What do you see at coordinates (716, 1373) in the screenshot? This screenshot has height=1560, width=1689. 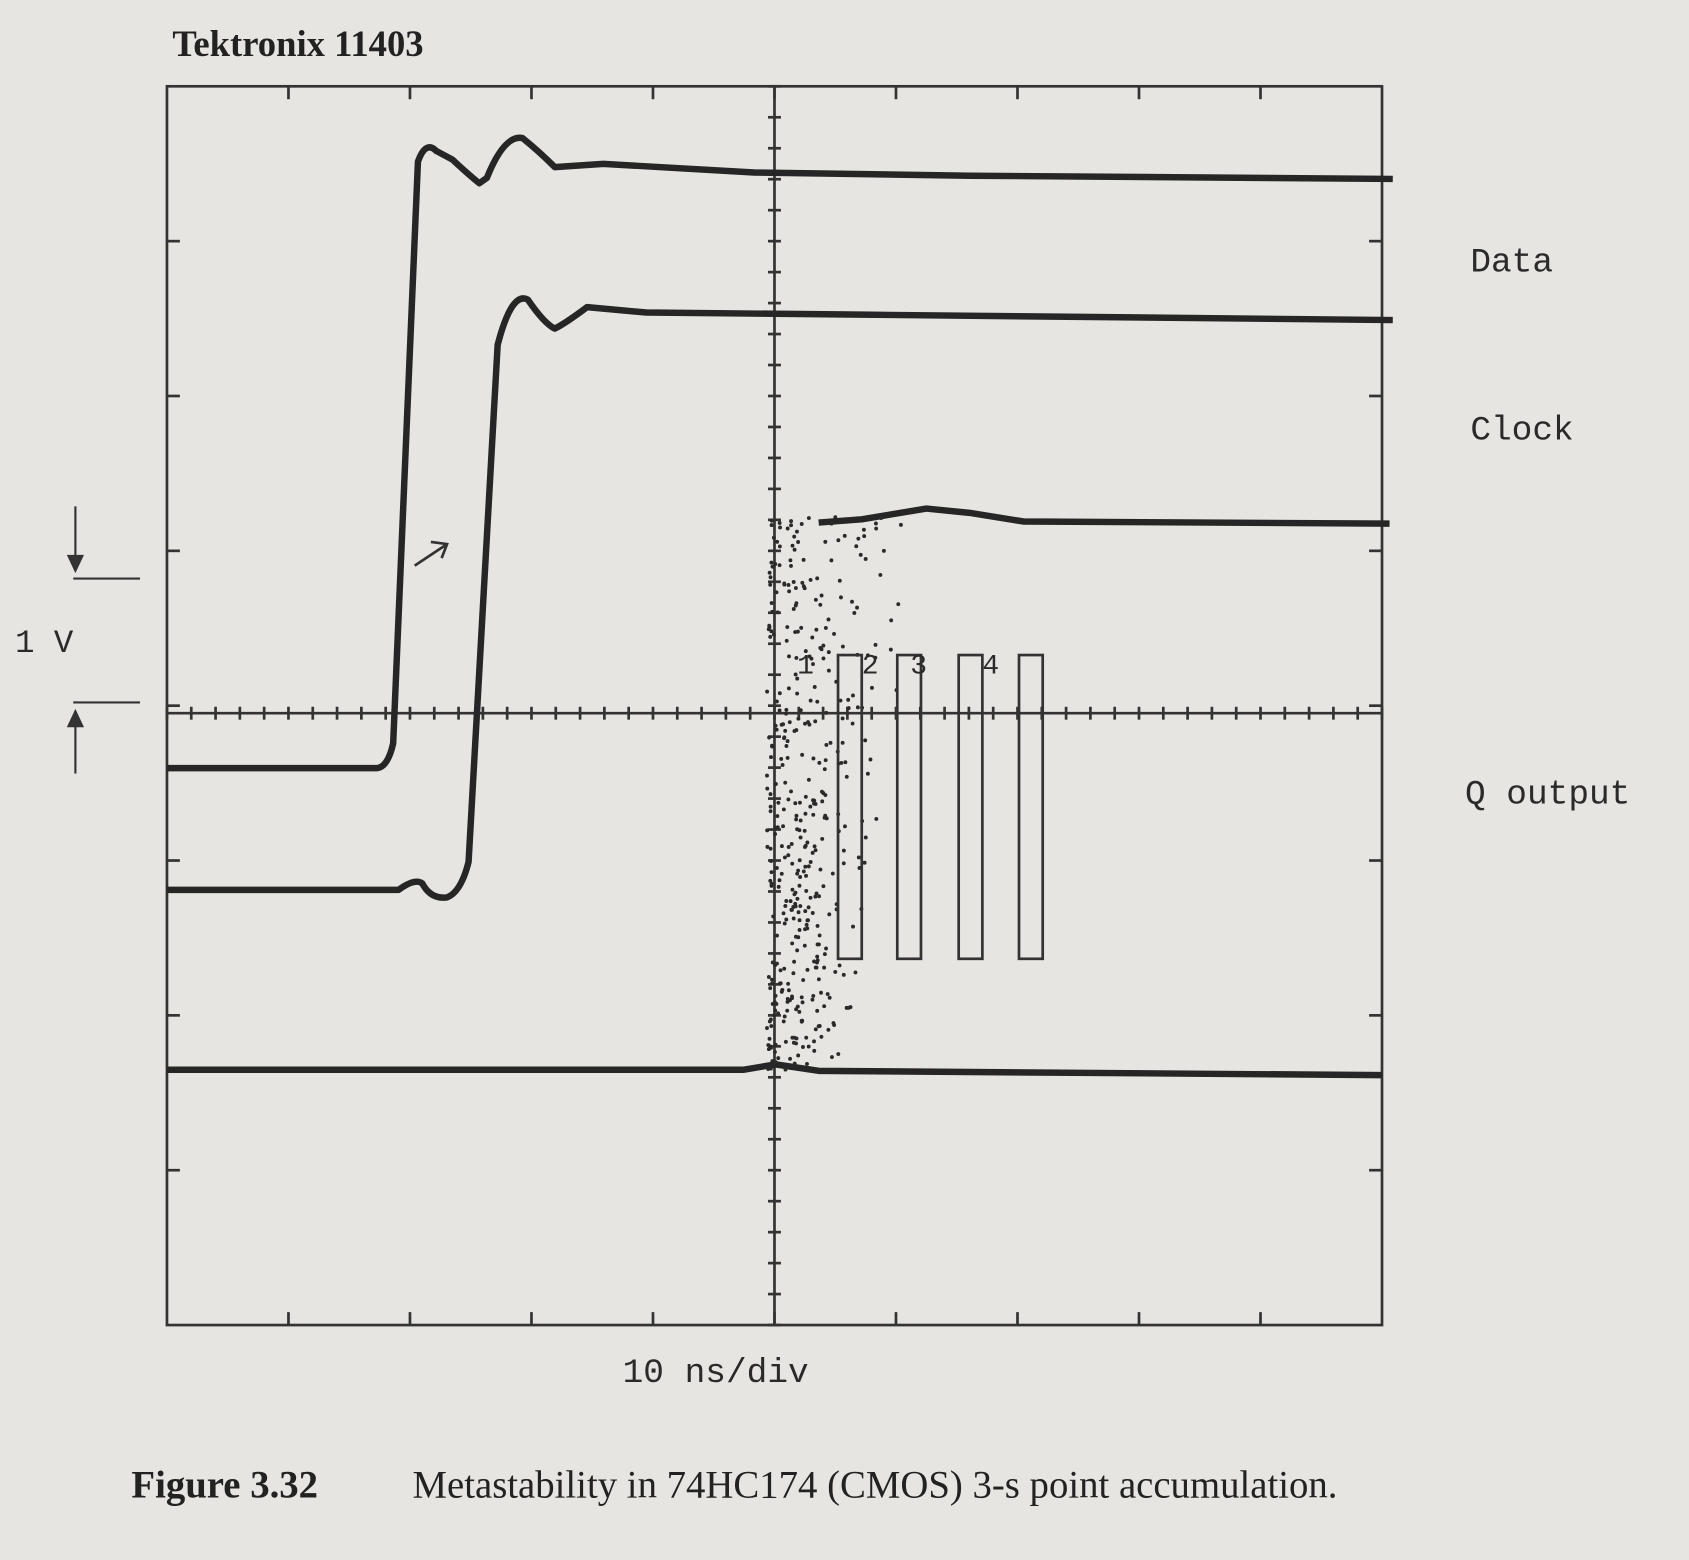 I see `time-label: 10 ns/div` at bounding box center [716, 1373].